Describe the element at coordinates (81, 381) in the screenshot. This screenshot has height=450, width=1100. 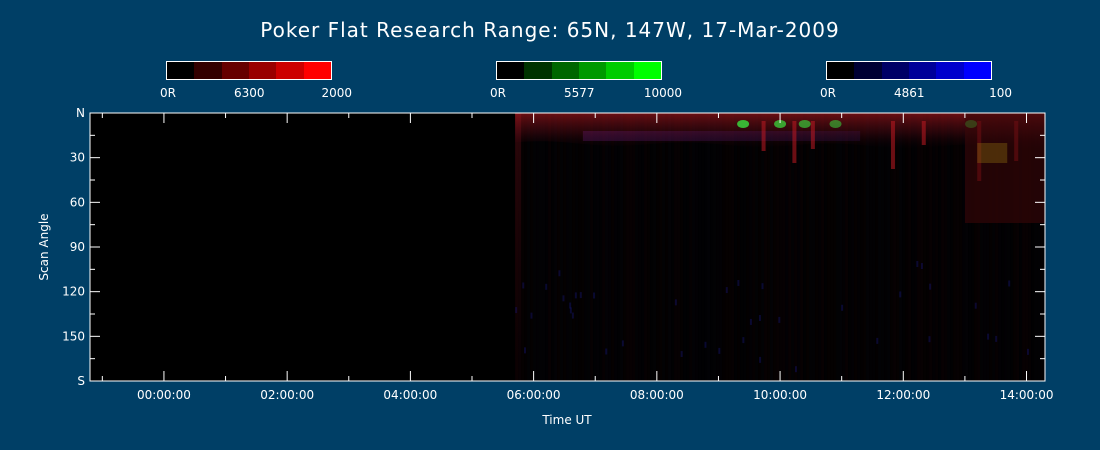
I see `y-tick-label: S` at that location.